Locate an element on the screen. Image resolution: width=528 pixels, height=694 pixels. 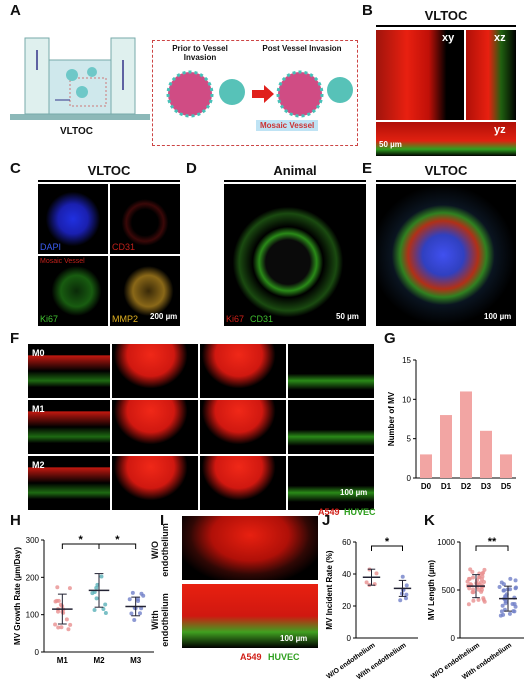
y-axis-label: Number of MV is located at coordinates (391, 418).